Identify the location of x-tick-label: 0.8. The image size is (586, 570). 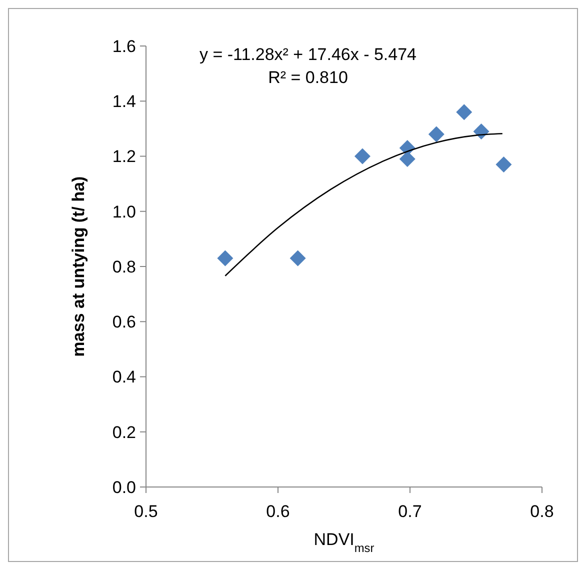
(542, 511).